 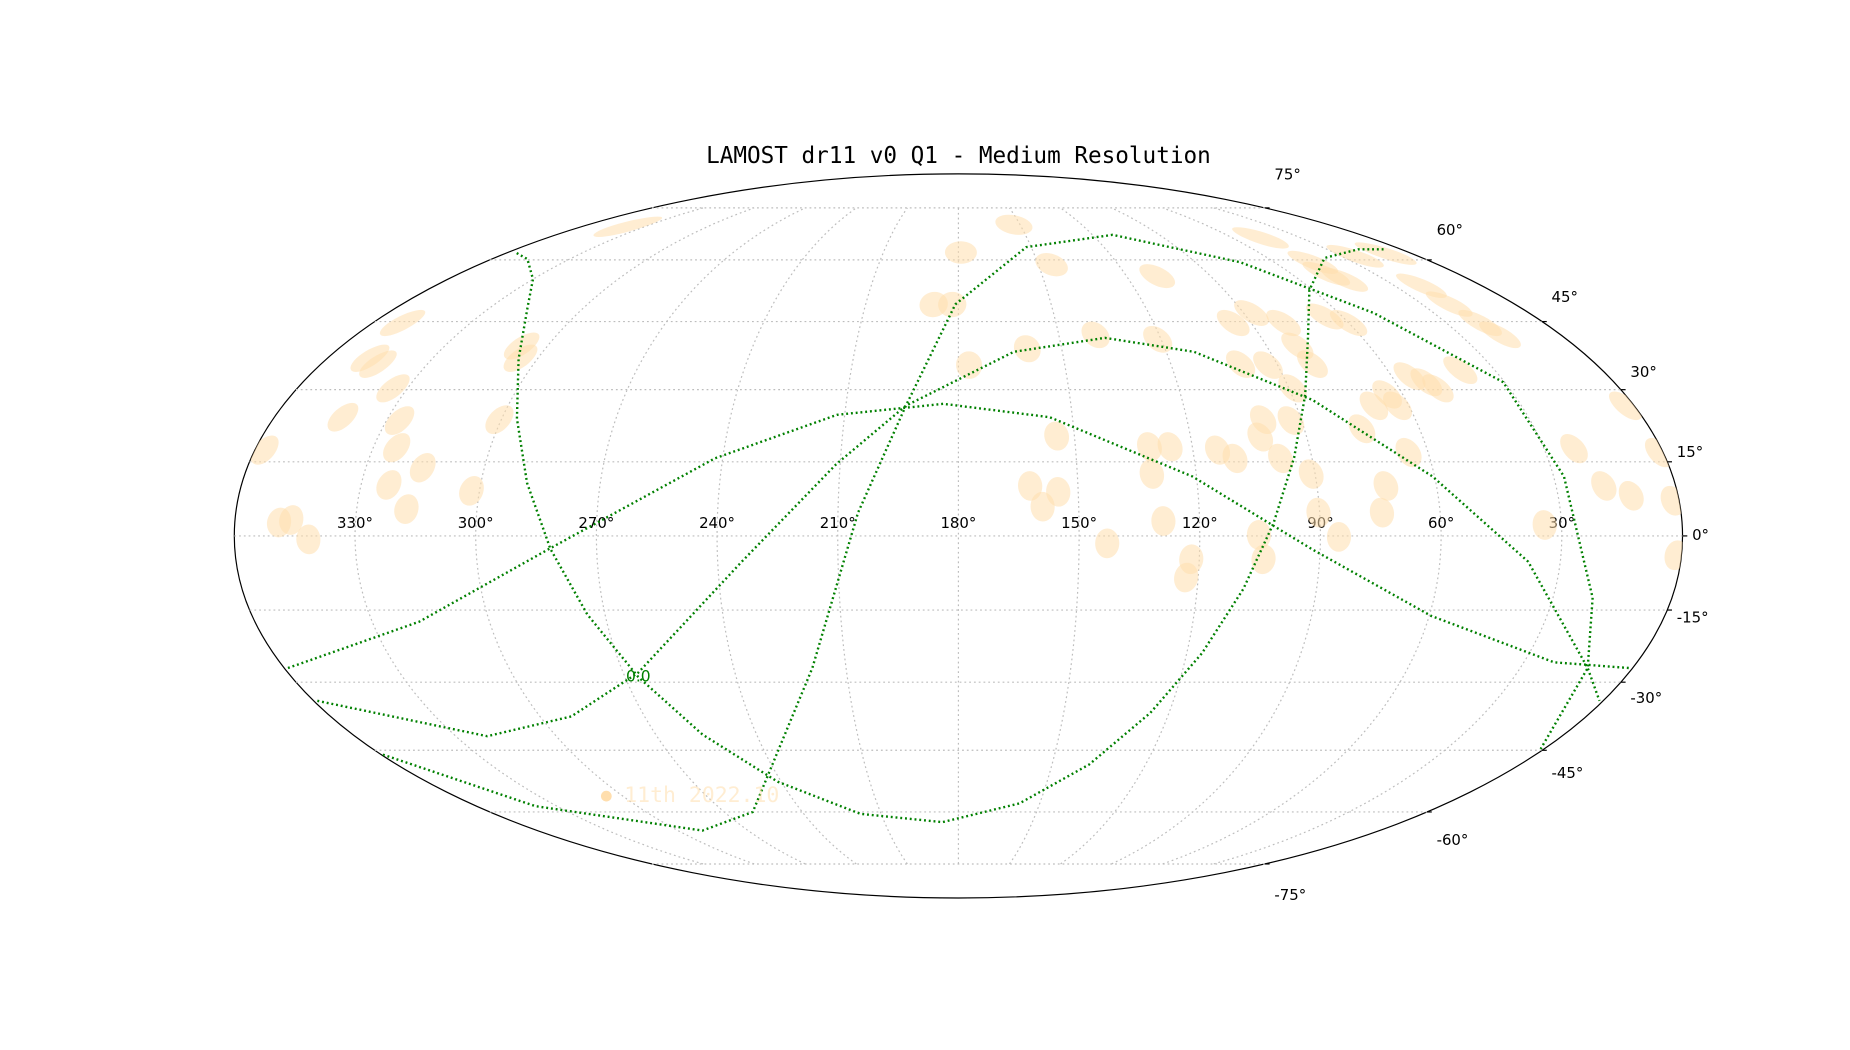 What do you see at coordinates (958, 523) in the screenshot?
I see `x-tick-label: 180°` at bounding box center [958, 523].